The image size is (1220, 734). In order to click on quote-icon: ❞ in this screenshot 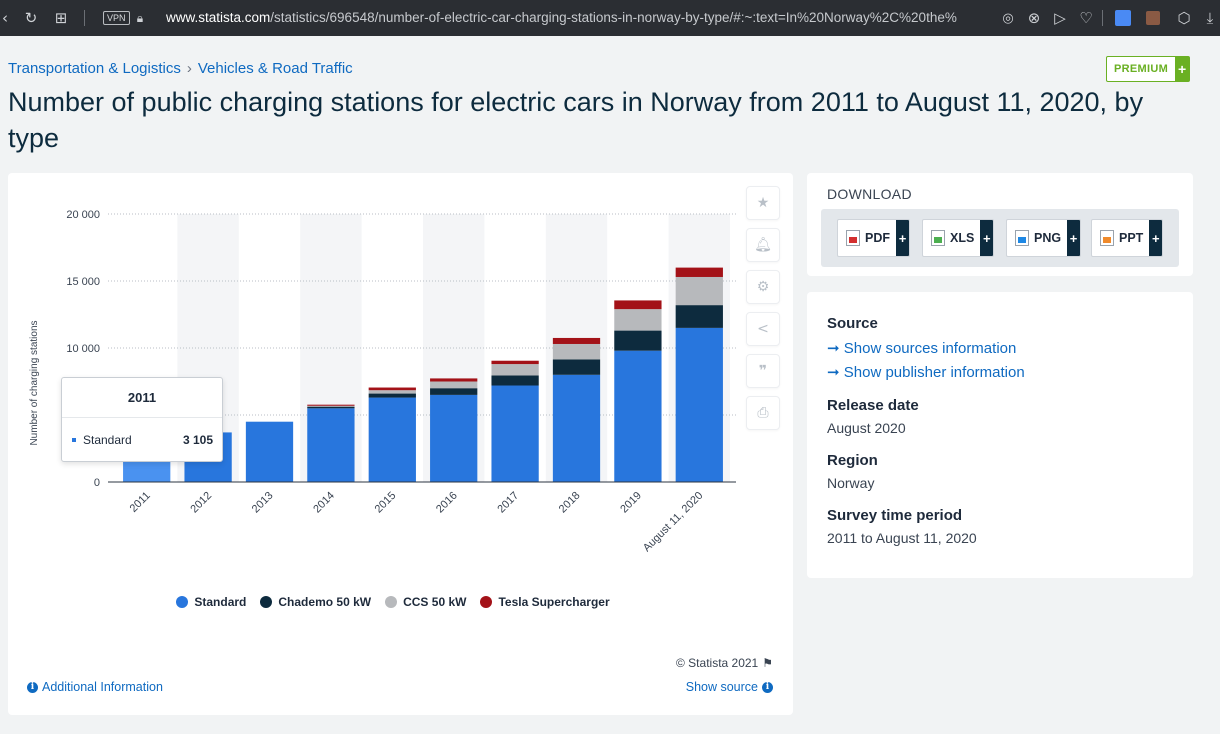, I will do `click(763, 371)`.